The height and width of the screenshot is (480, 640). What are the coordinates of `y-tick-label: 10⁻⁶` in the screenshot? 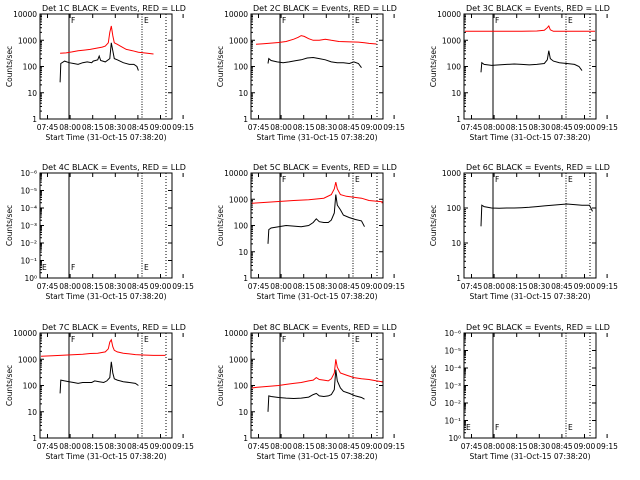 It's located at (28, 173).